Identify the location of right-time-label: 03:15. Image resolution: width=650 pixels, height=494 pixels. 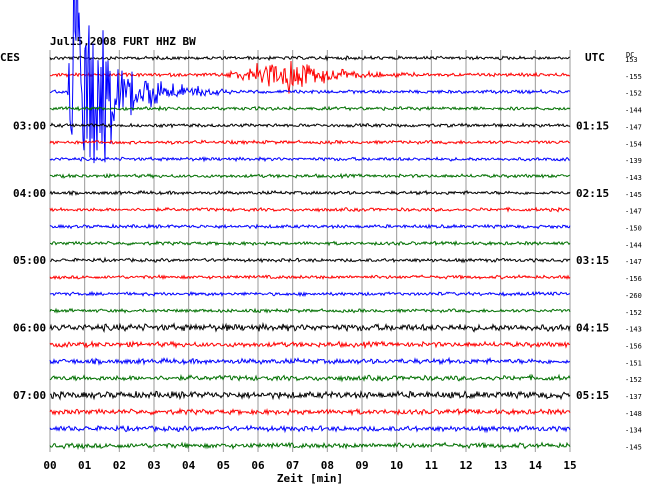
(592, 260).